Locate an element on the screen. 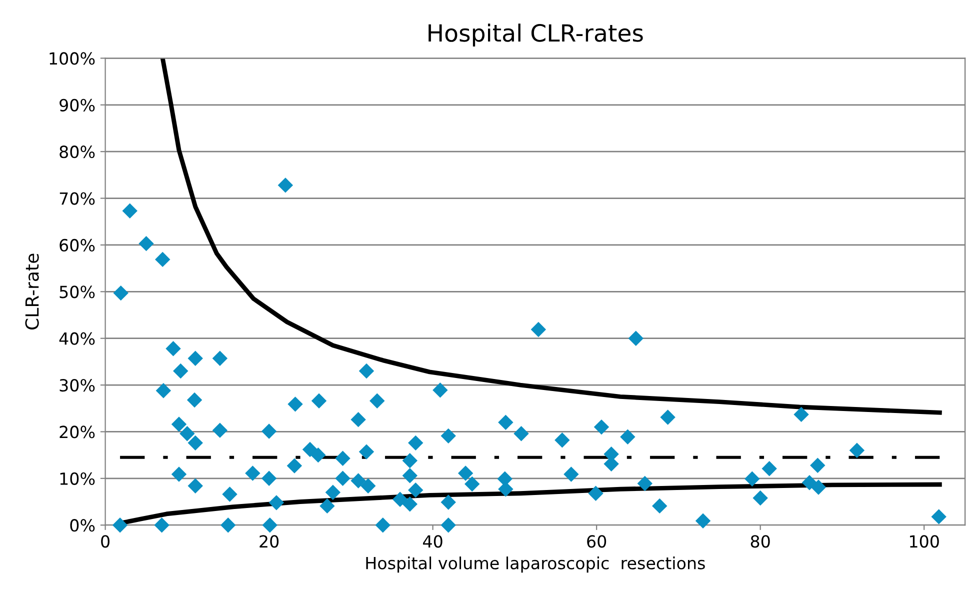  y-tick-label: 100% is located at coordinates (72, 58).